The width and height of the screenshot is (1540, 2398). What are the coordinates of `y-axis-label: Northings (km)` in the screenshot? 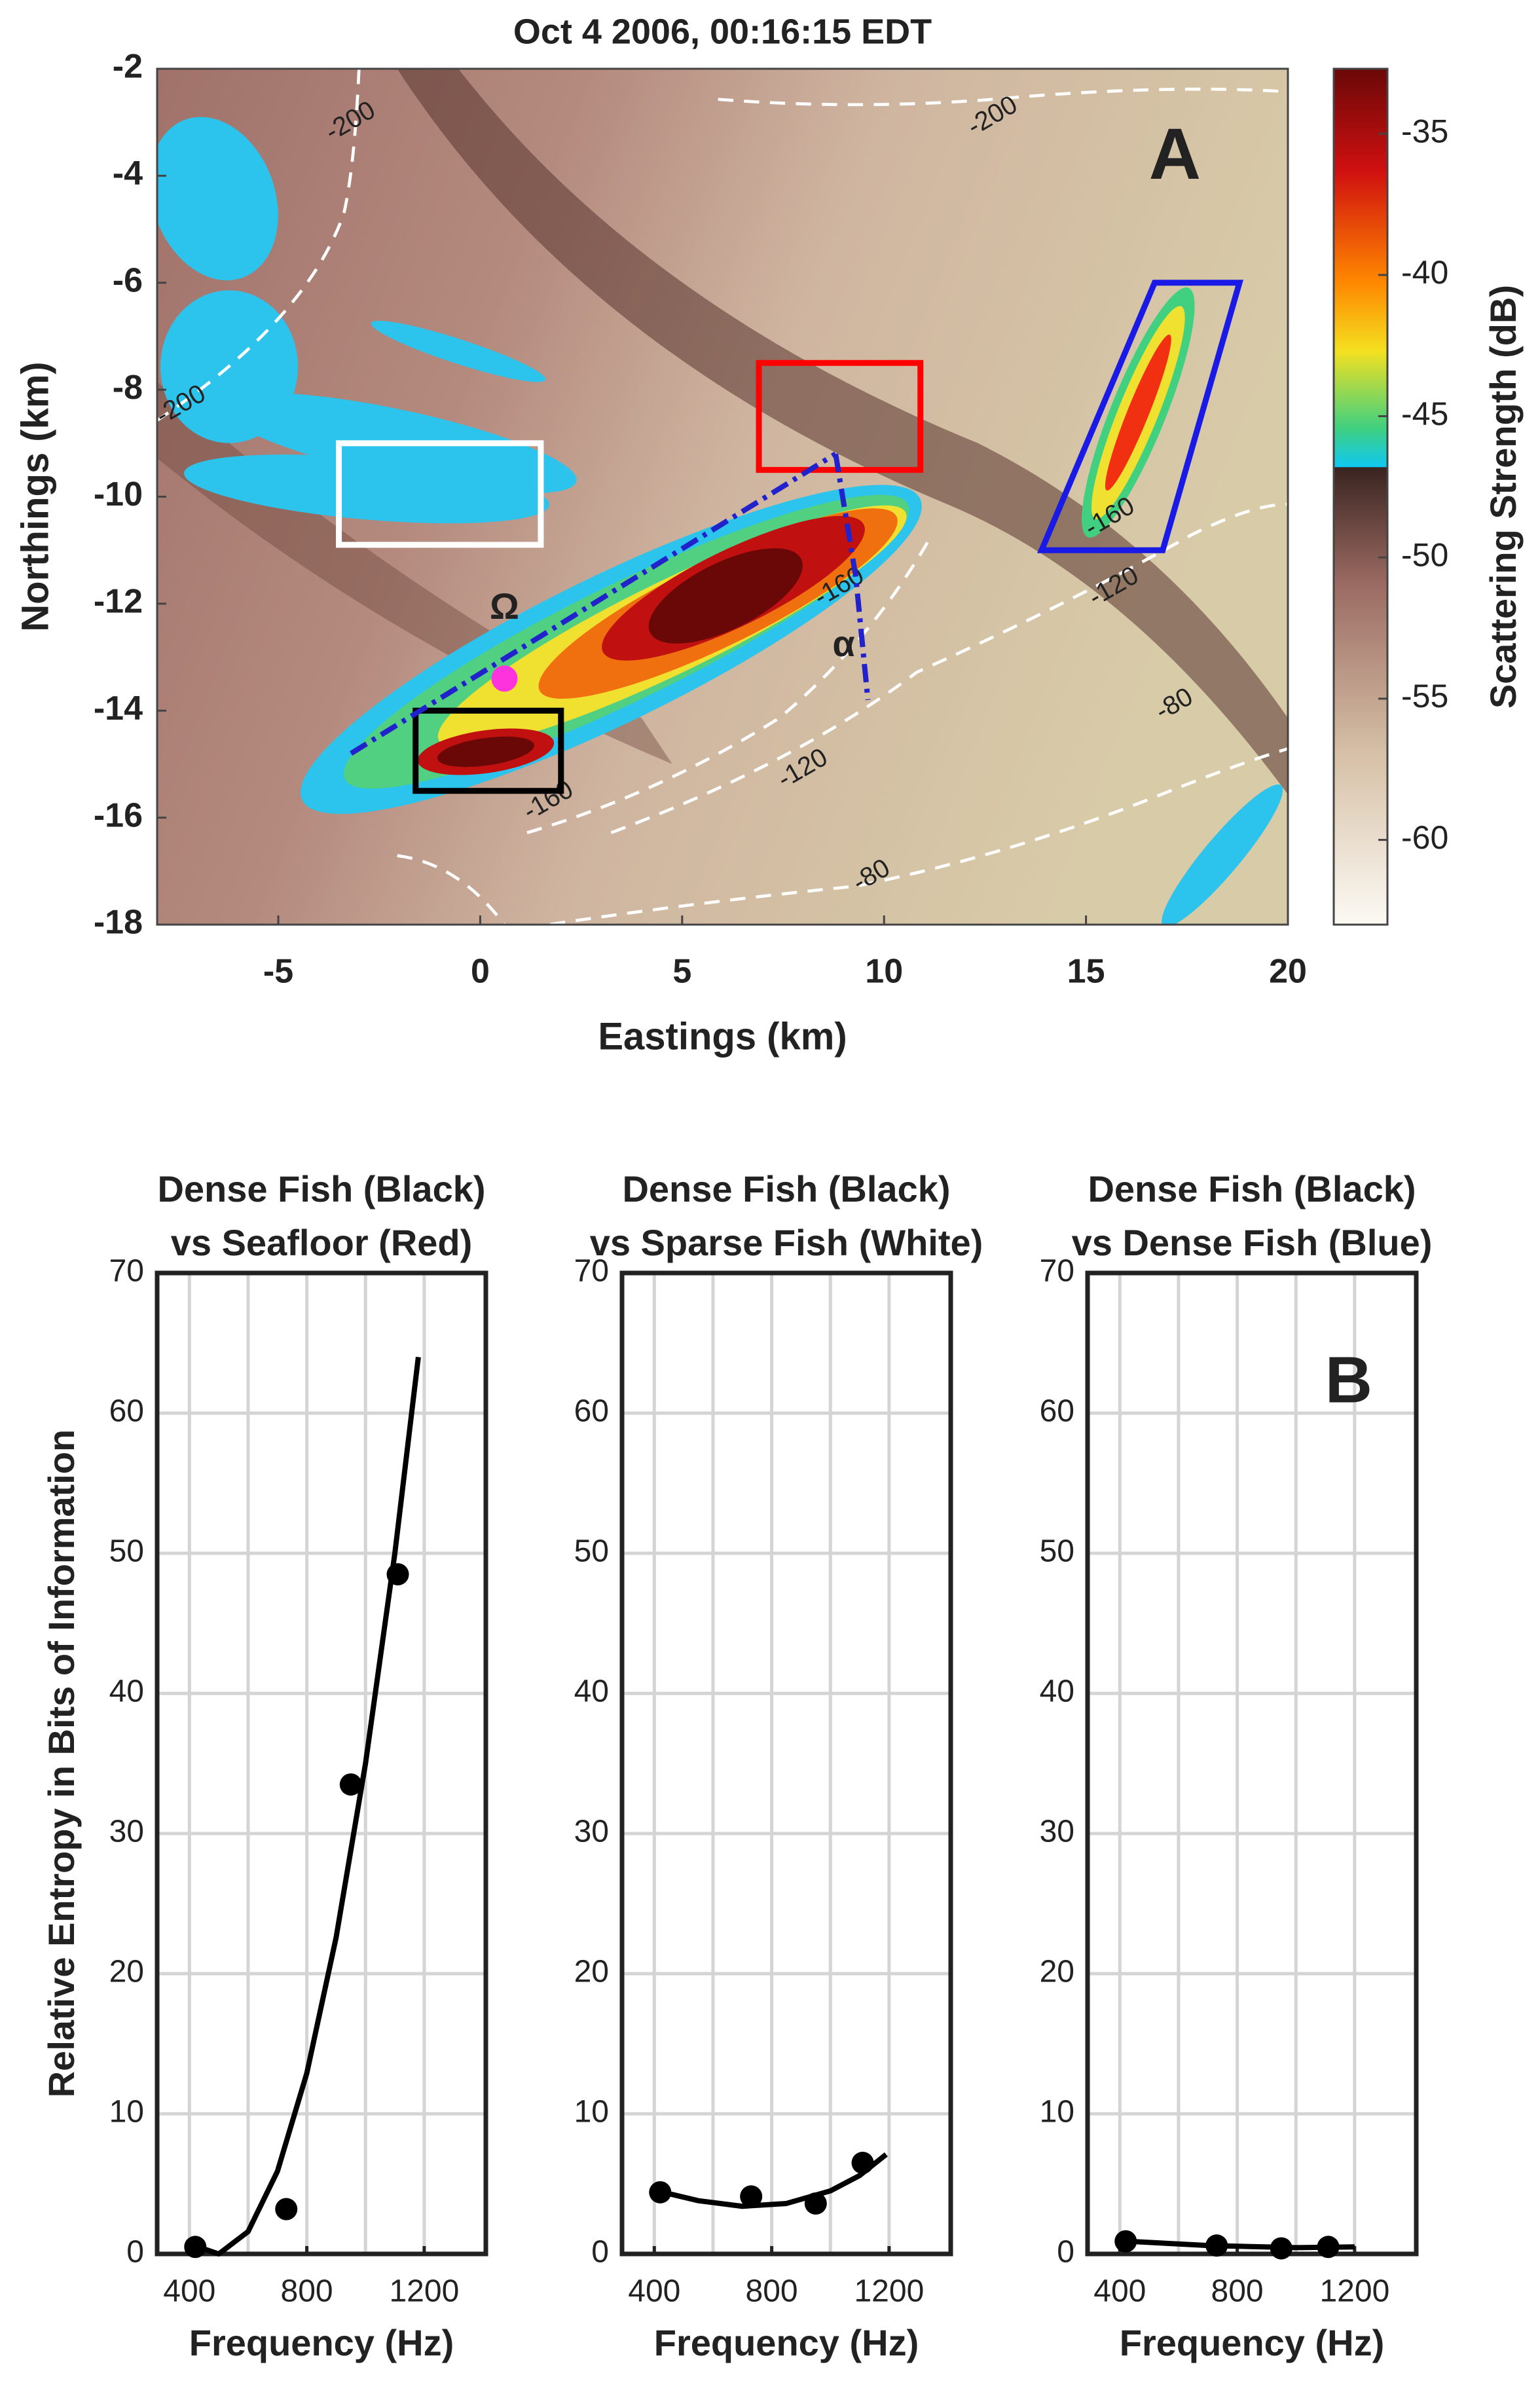 It's located at (35, 496).